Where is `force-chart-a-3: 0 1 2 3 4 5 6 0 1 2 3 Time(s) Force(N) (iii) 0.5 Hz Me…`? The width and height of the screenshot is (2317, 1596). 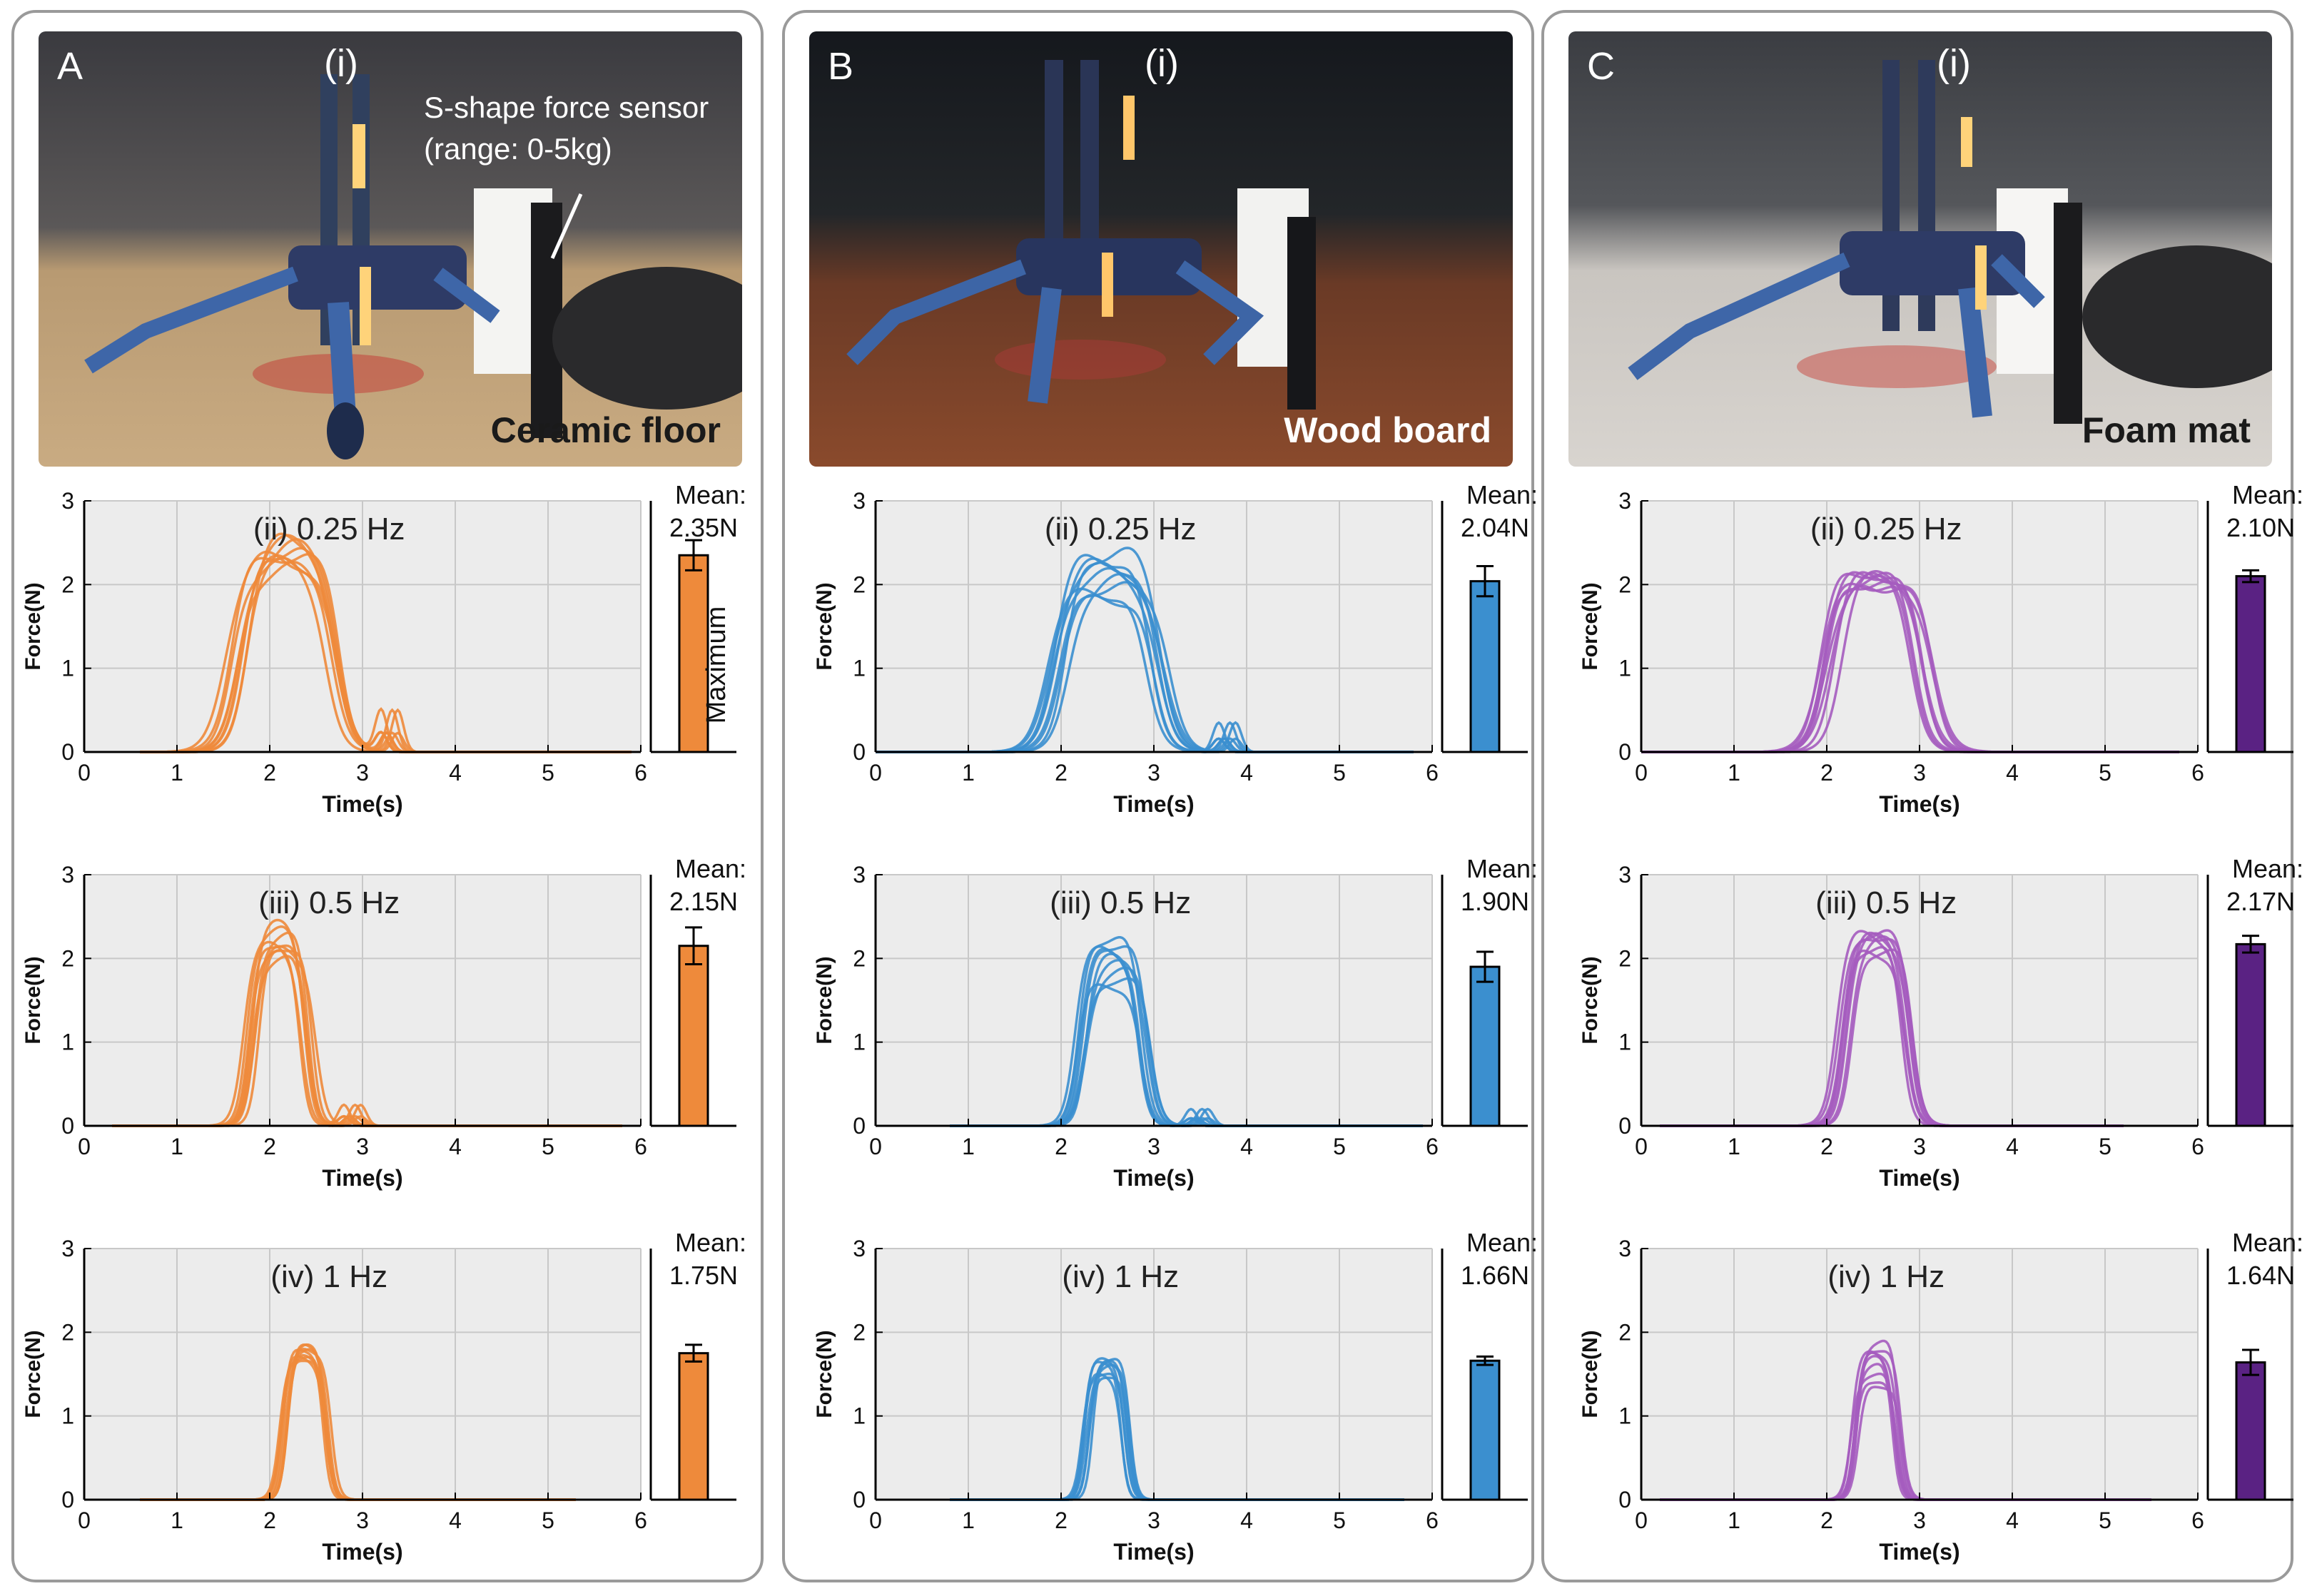 force-chart-a-3: 0 1 2 3 4 5 6 0 1 2 3 Time(s) Force(N) (iii) 0.5 Hz Me… is located at coordinates (383, 1022).